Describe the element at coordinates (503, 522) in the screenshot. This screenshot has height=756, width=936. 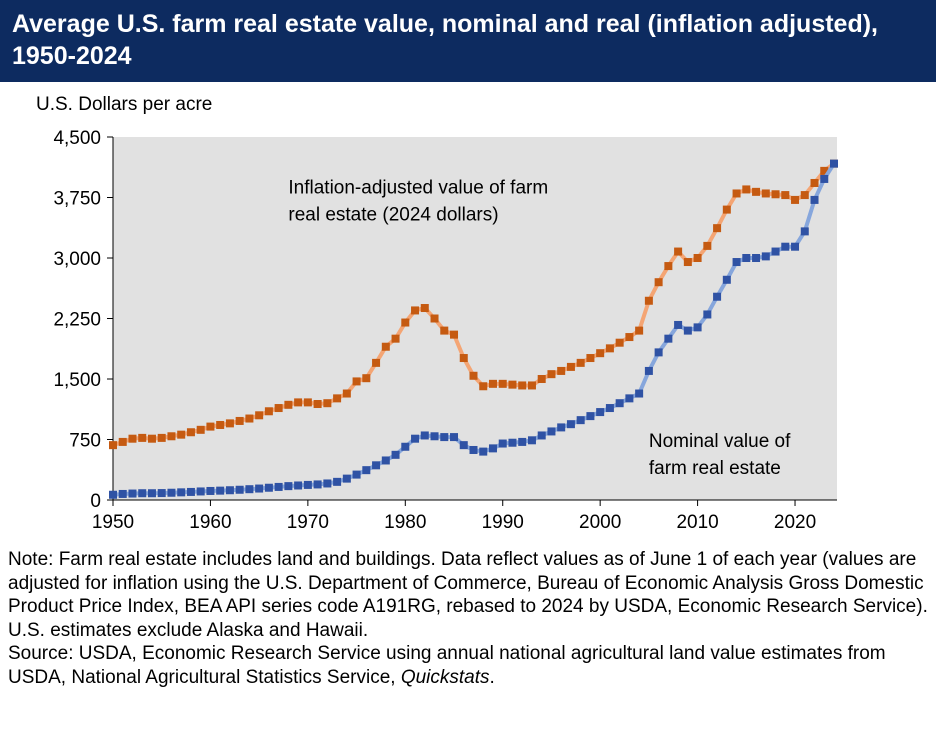
I see `x-tick-label: 1990` at that location.